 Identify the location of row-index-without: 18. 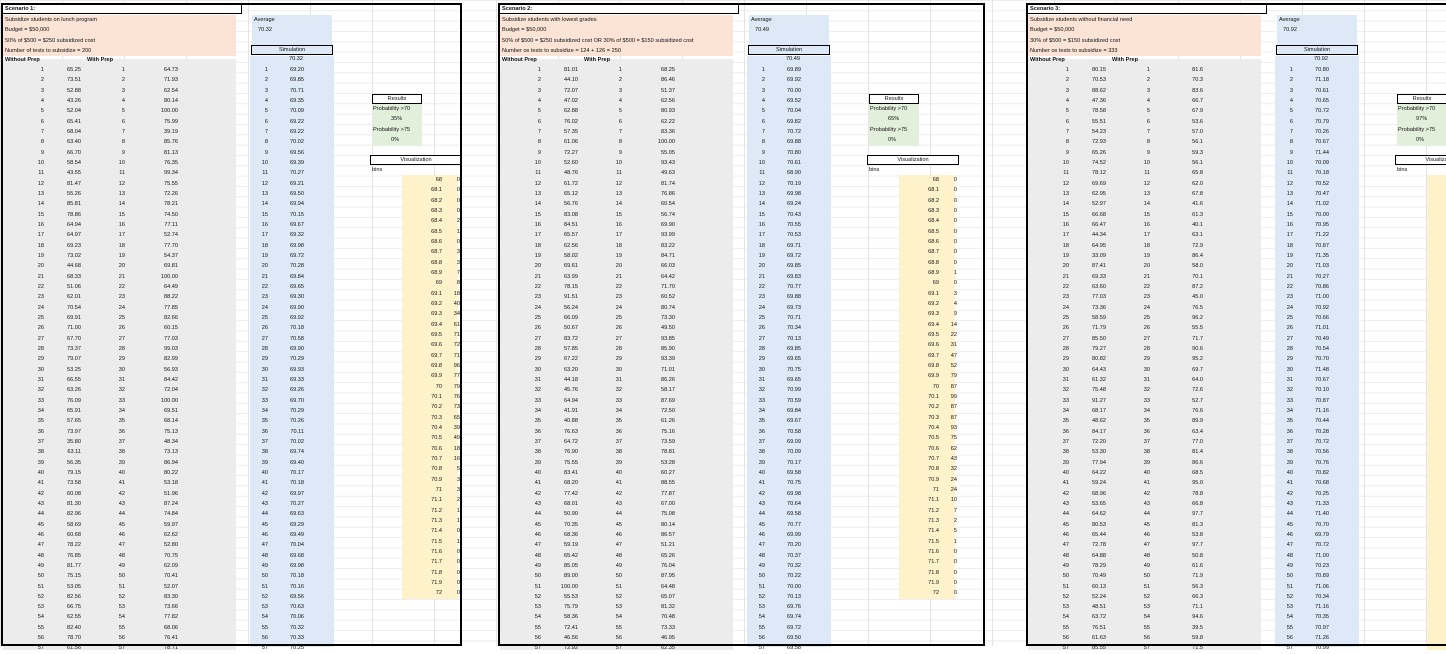
(1065, 245).